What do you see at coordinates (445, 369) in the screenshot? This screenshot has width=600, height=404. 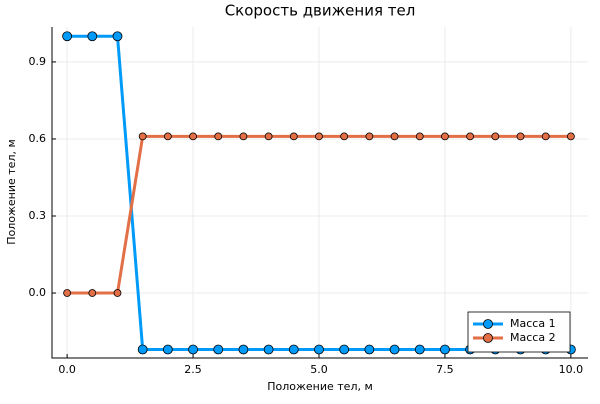 I see `x-tick-label: 7.5` at bounding box center [445, 369].